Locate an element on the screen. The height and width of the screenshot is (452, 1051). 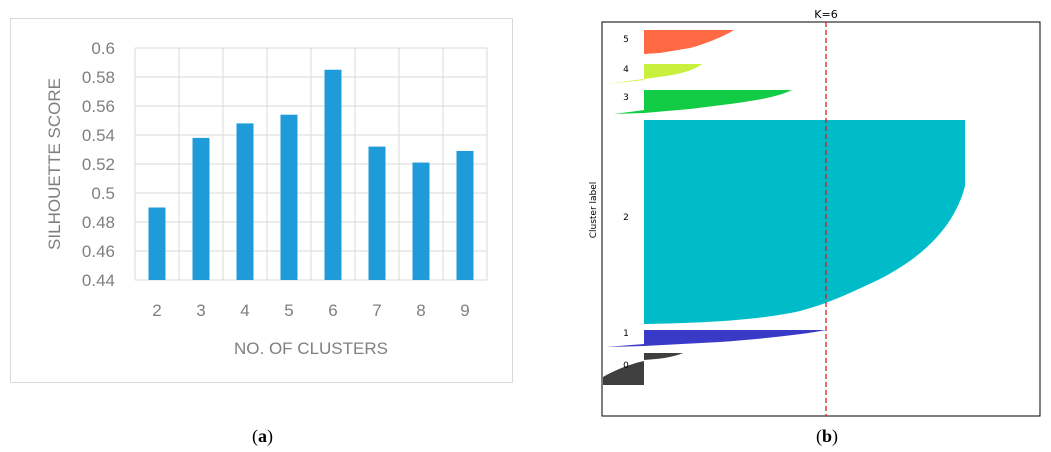
cluster-label: 4 is located at coordinates (626, 70).